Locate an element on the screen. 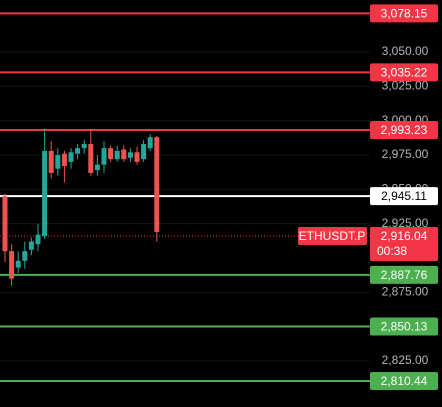 This screenshot has height=407, width=442. level-label: 2,945.11 is located at coordinates (404, 196).